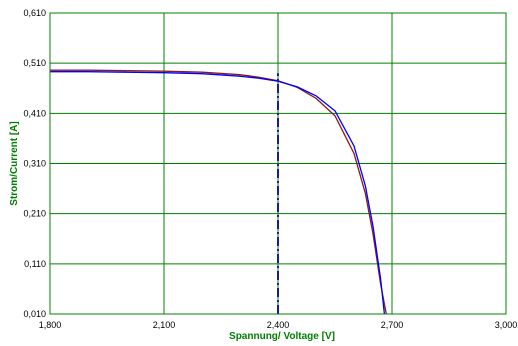 The image size is (518, 346). Describe the element at coordinates (34, 113) in the screenshot. I see `y-tick-label: 0,410` at that location.